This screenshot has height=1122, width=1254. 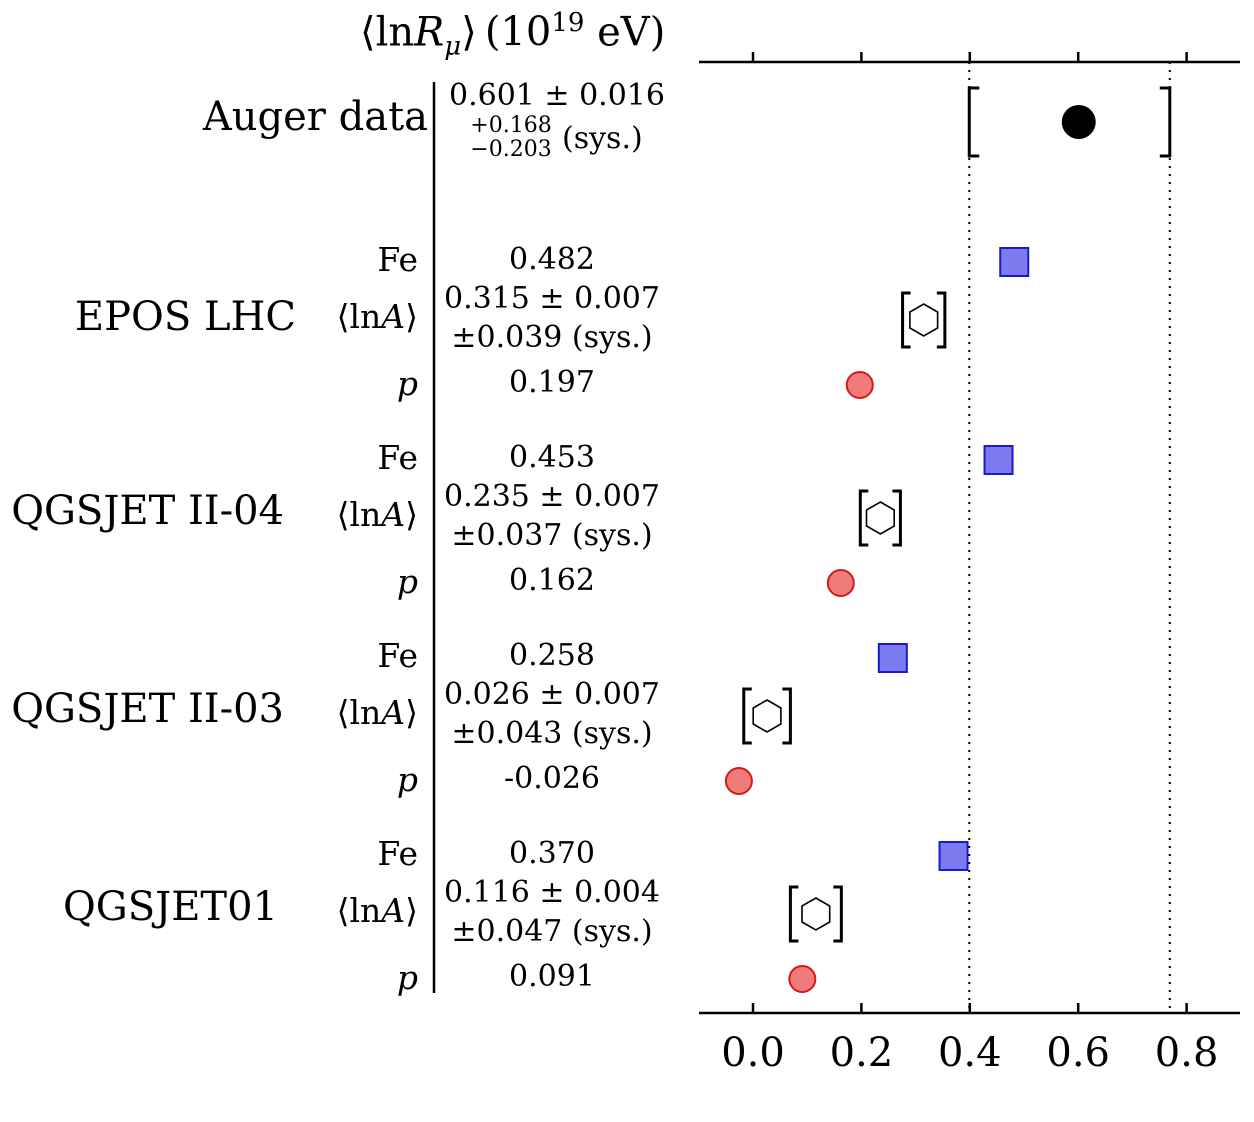 What do you see at coordinates (1165, 122) in the screenshot?
I see `auger-sys-bracket-right` at bounding box center [1165, 122].